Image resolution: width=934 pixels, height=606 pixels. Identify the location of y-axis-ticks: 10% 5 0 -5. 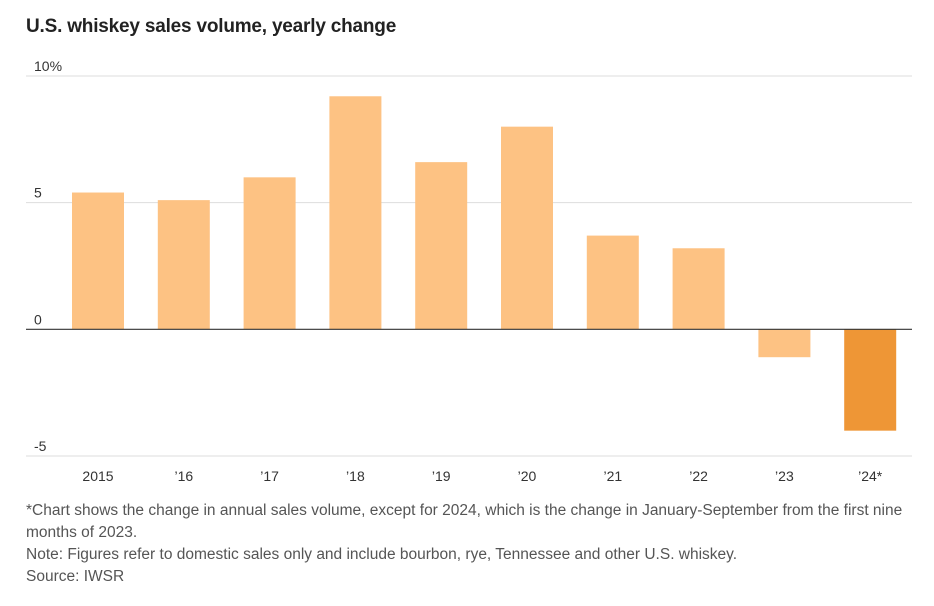
(48, 256).